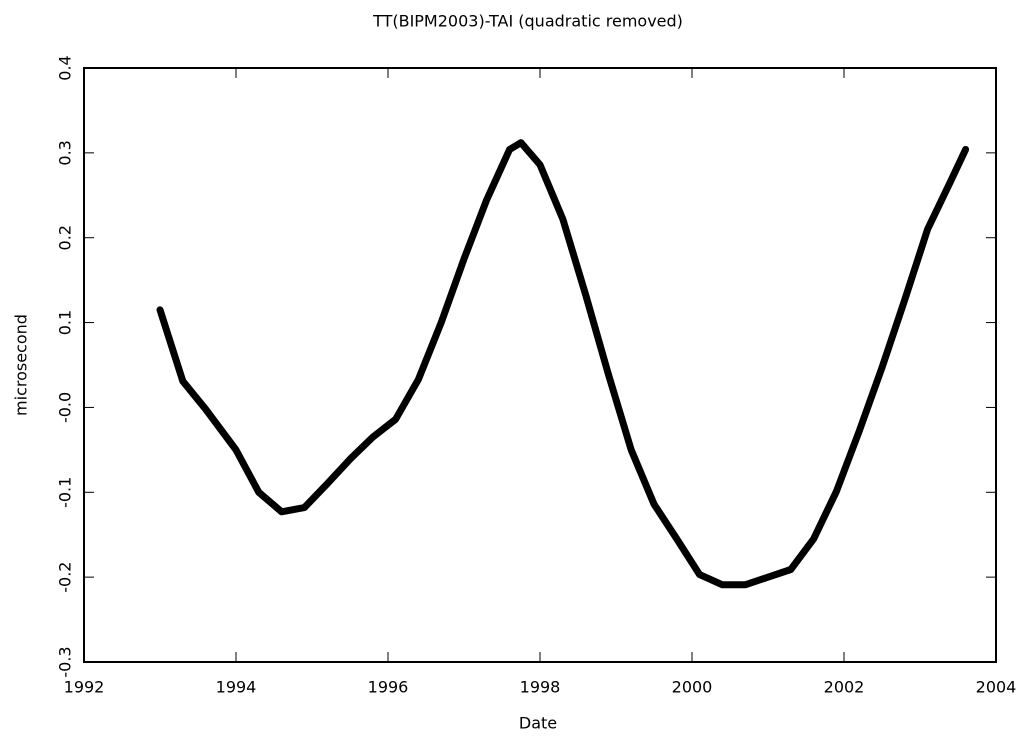  What do you see at coordinates (844, 687) in the screenshot?
I see `x-tick-label: 2002` at bounding box center [844, 687].